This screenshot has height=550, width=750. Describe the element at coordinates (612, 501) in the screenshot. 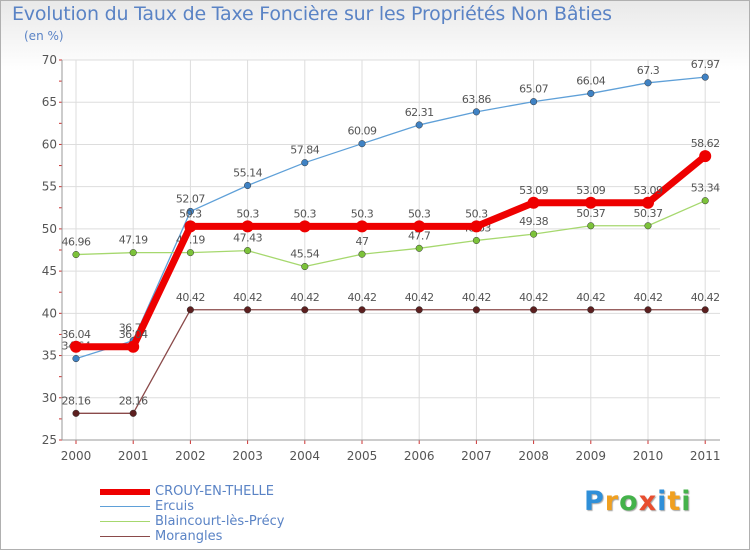

I see `logo-letter: r` at that location.